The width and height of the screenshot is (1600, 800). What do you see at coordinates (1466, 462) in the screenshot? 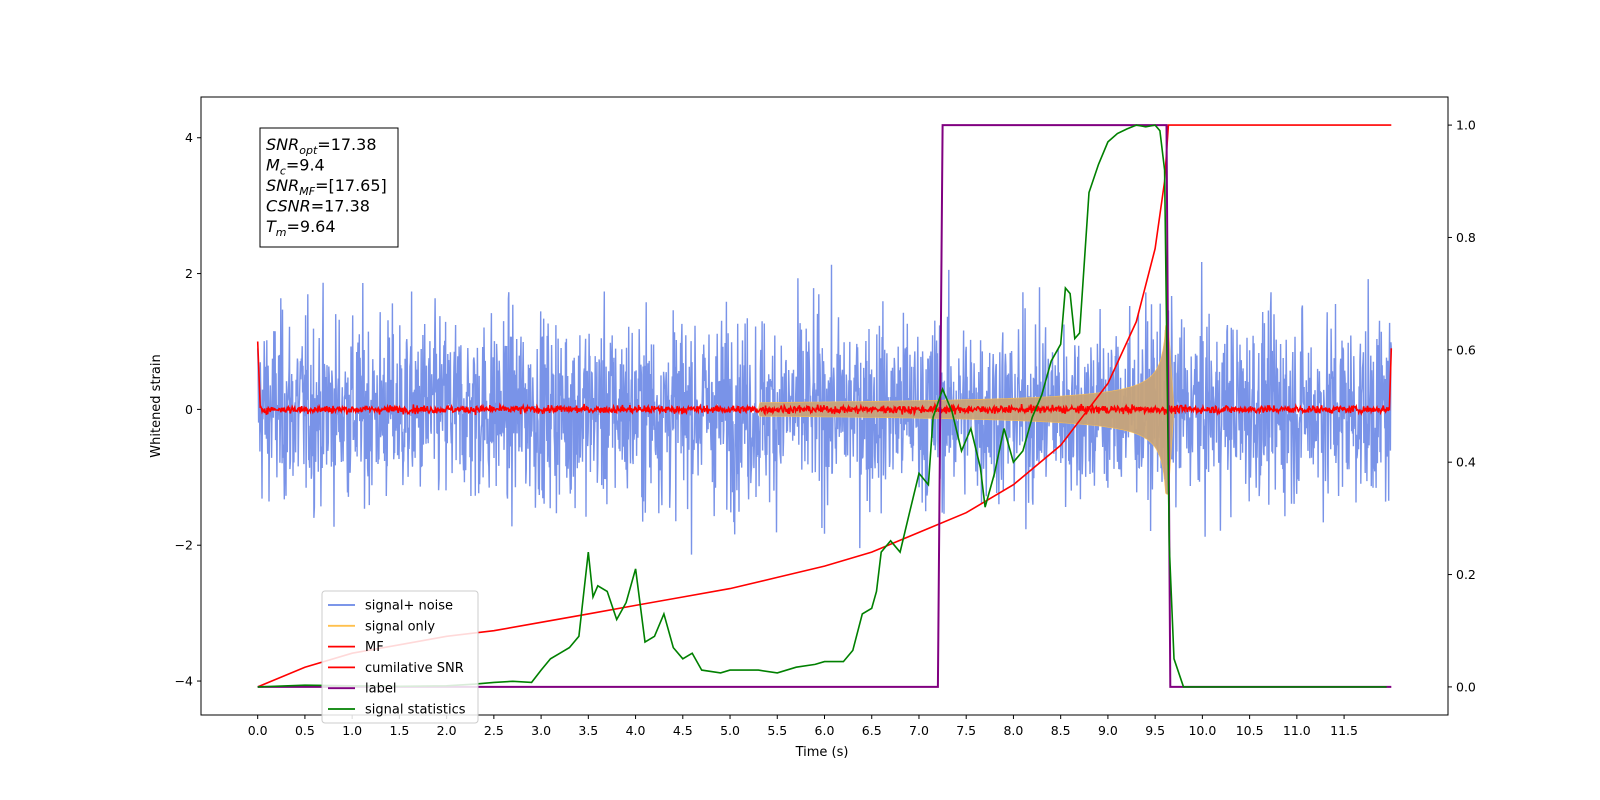
I see `y2-tick-label: 0.4` at bounding box center [1466, 462].